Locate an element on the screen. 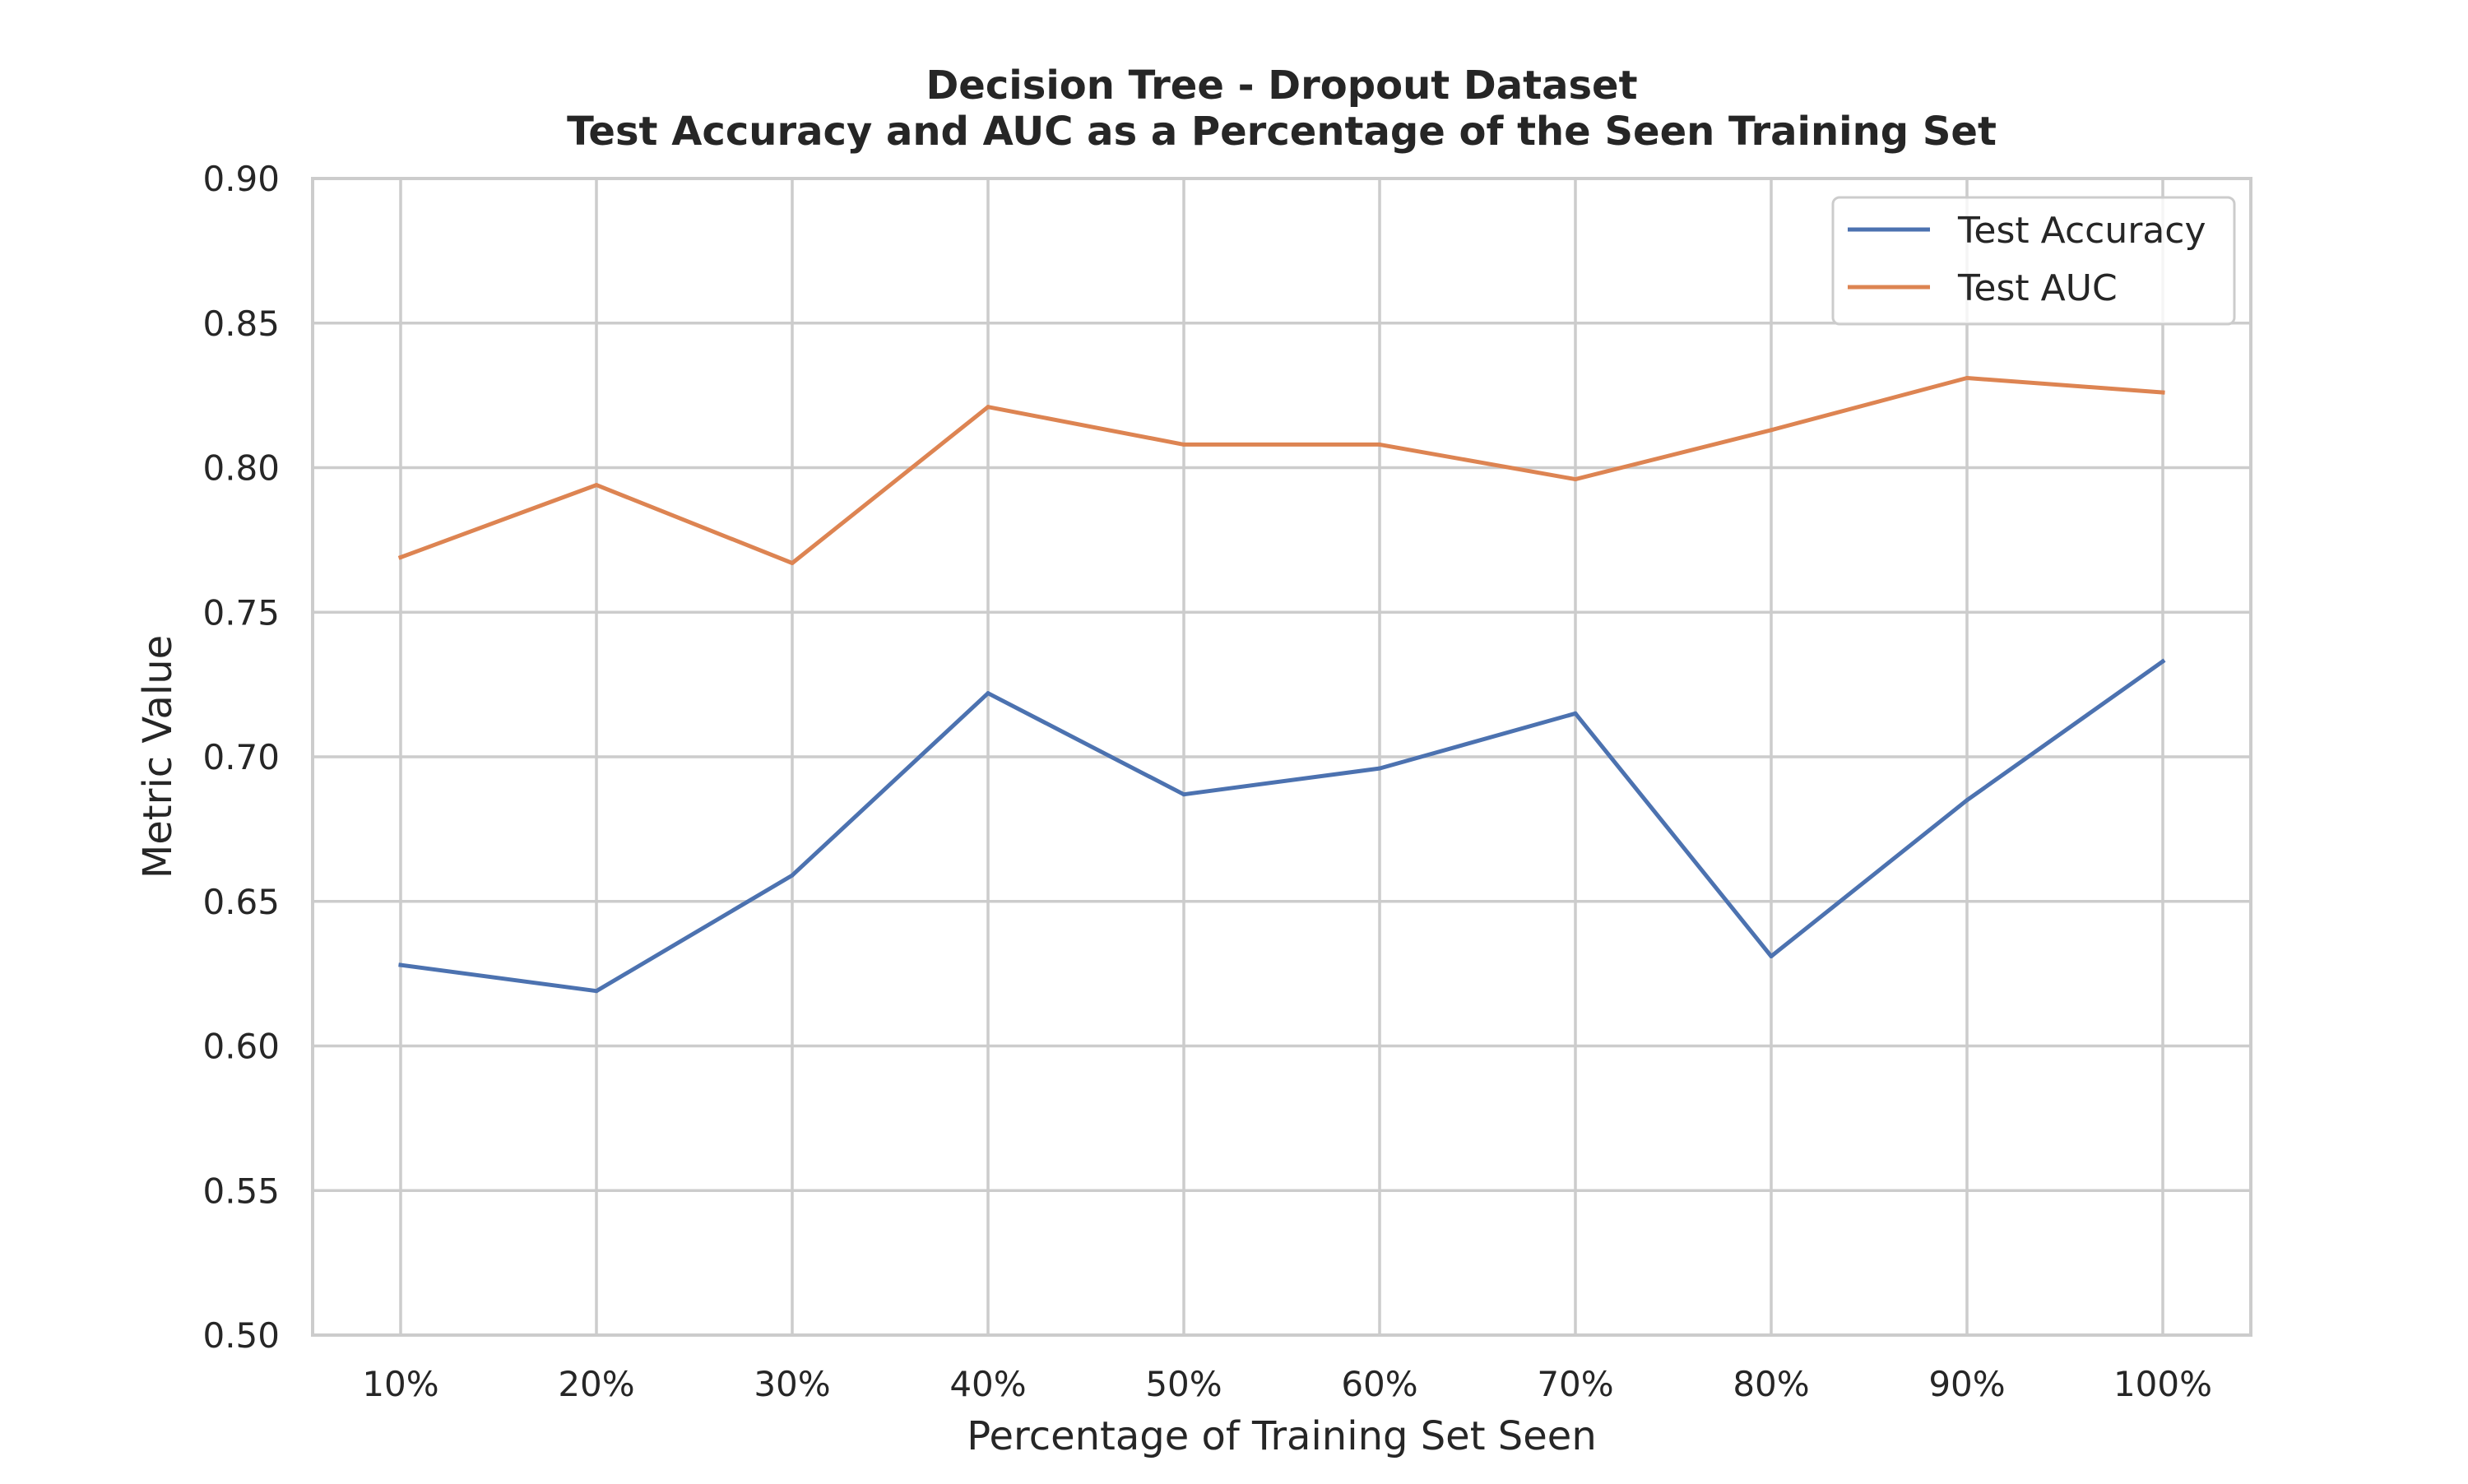 Image resolution: width=2468 pixels, height=1484 pixels. y-axis-ticks: 0.50 0.55 0.60 0.65 0.70 0.75 0.80 0.85 0.90 is located at coordinates (241, 757).